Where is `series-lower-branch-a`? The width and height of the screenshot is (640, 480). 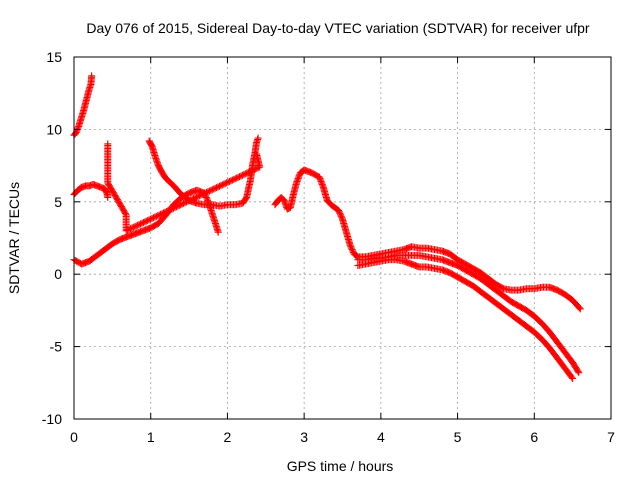
series-lower-branch-a is located at coordinates (465, 319).